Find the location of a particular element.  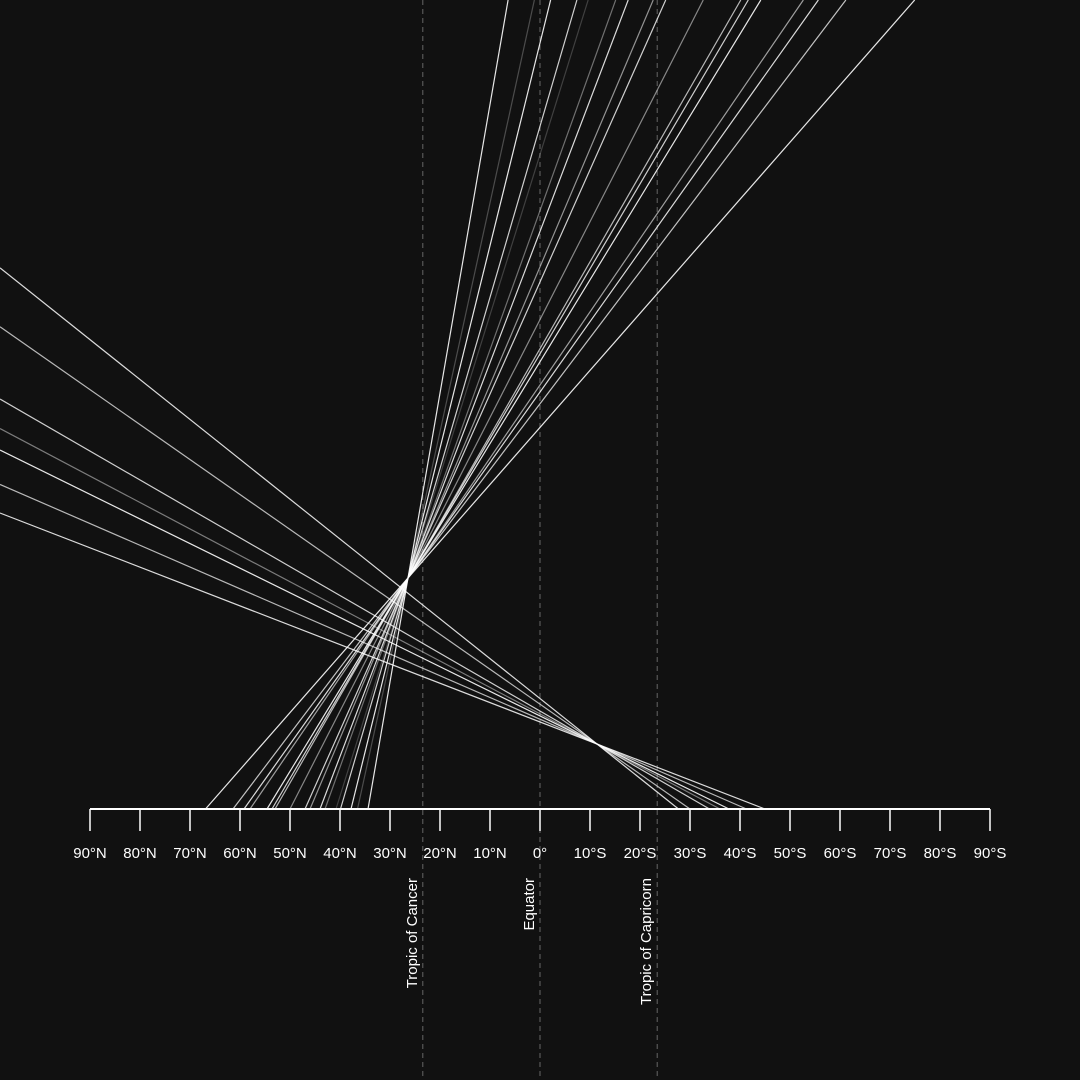

tick-label: 80°N is located at coordinates (140, 853).